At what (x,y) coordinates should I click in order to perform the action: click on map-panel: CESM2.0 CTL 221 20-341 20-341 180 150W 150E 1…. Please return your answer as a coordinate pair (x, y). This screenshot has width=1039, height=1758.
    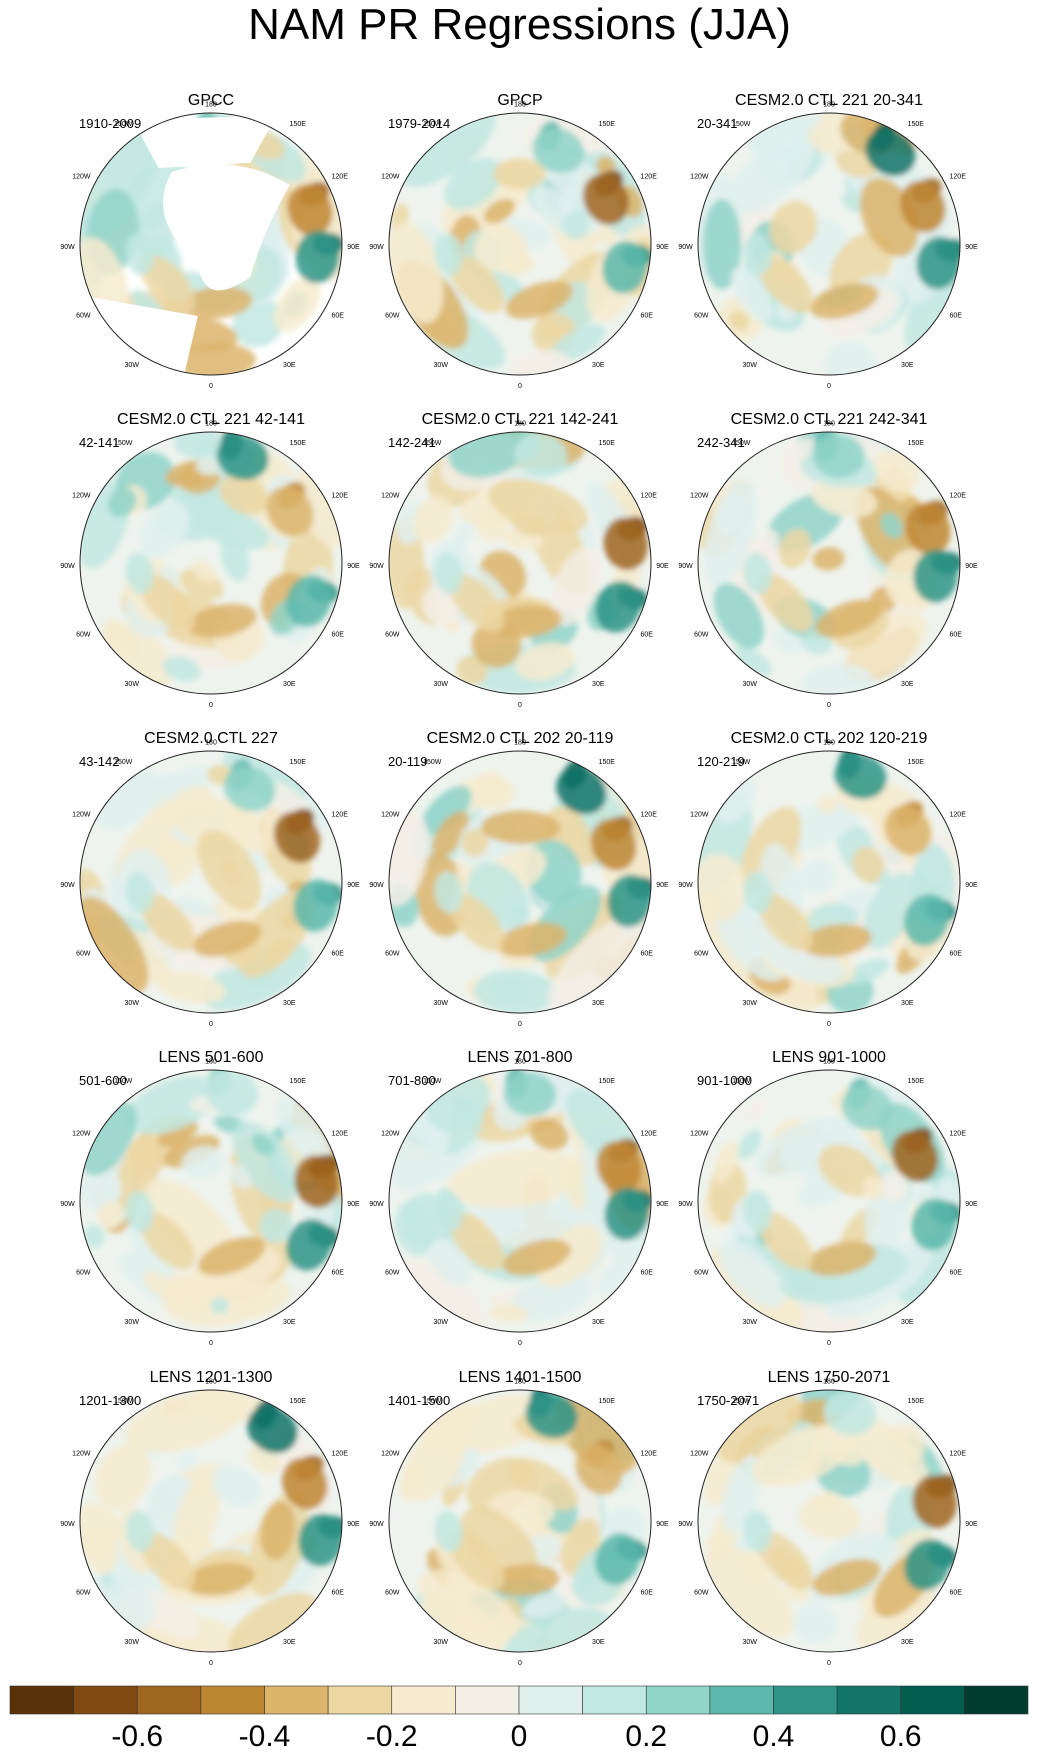
    Looking at the image, I should click on (828, 241).